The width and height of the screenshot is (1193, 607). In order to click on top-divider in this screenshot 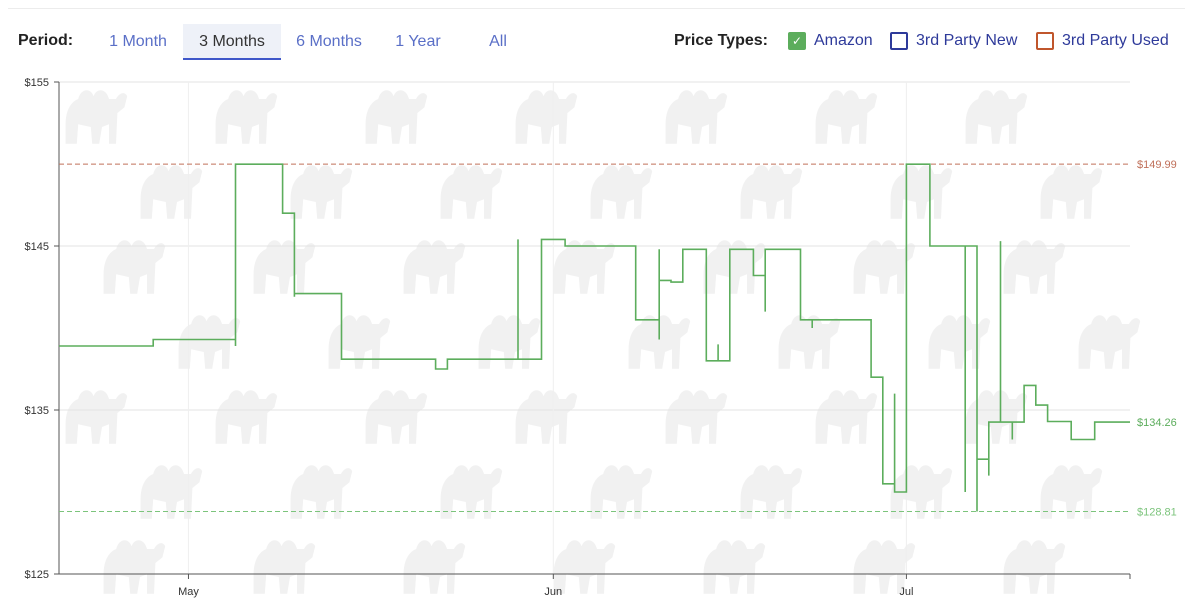, I will do `click(596, 8)`.